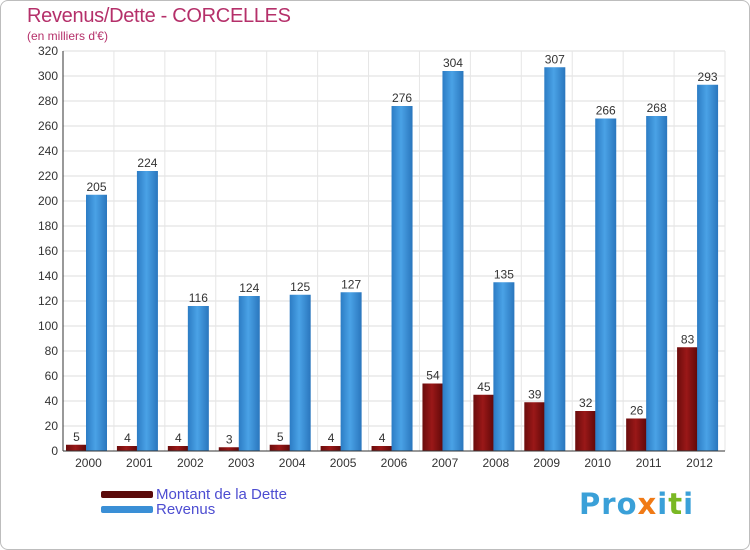 The image size is (750, 550). Describe the element at coordinates (331, 438) in the screenshot. I see `data-label-dette-2005: 4` at that location.